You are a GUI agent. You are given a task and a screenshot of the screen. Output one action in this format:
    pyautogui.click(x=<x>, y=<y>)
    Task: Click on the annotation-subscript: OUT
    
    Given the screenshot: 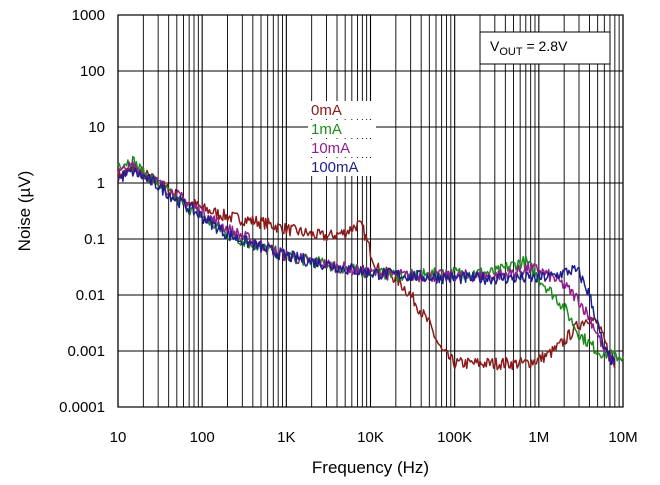 What is the action you would take?
    pyautogui.click(x=511, y=52)
    